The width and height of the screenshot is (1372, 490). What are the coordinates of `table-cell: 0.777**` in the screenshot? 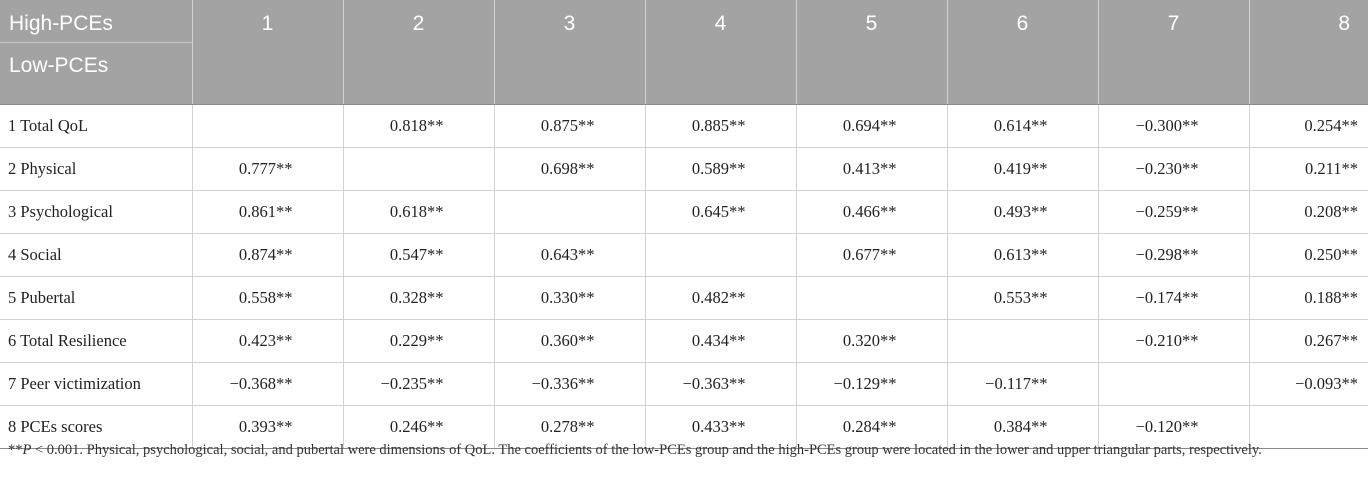 It's located at (267, 169).